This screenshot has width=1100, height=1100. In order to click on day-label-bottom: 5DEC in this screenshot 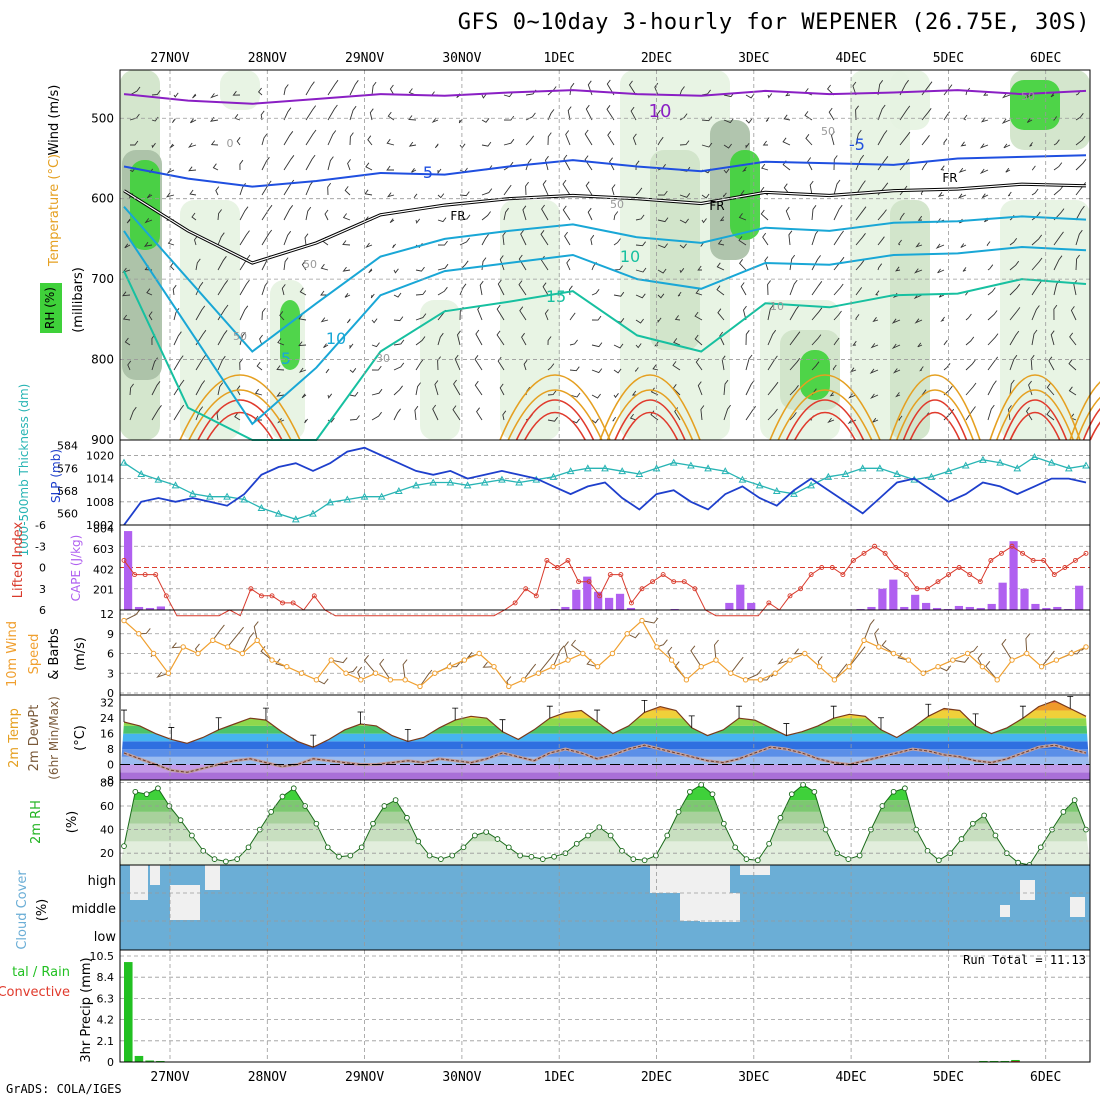, I will do `click(948, 1077)`.